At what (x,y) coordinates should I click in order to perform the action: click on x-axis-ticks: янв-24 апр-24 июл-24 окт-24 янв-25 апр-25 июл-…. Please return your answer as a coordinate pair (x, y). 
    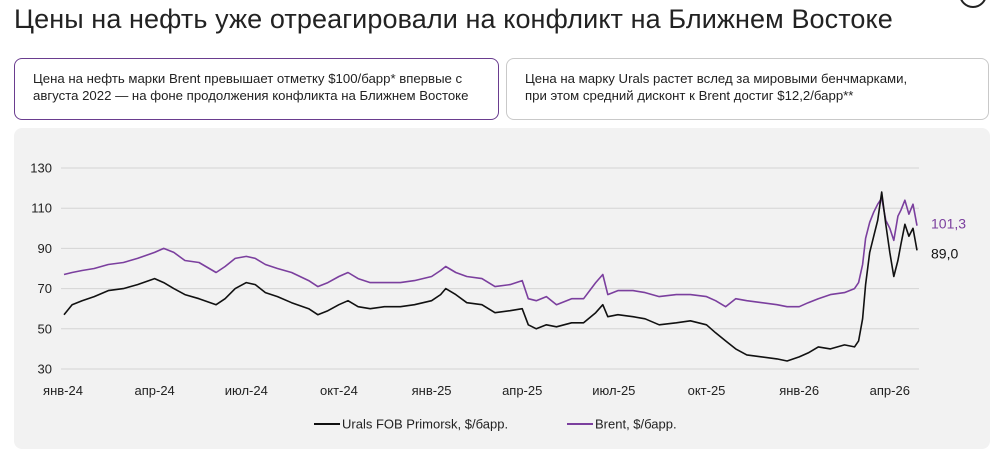
    Looking at the image, I should click on (476, 390).